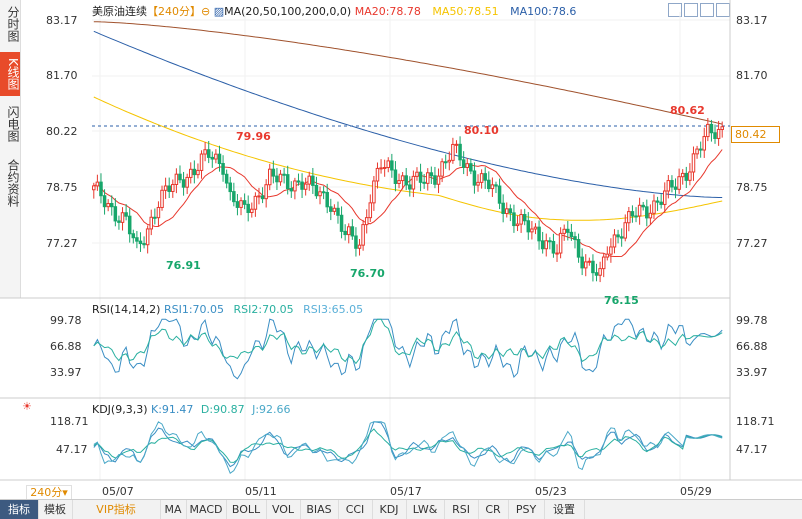  Describe the element at coordinates (191, 409) in the screenshot. I see `kdj-legend: KDJ(9,3,3) K:91.47 D:90.87 J:92.66` at that location.